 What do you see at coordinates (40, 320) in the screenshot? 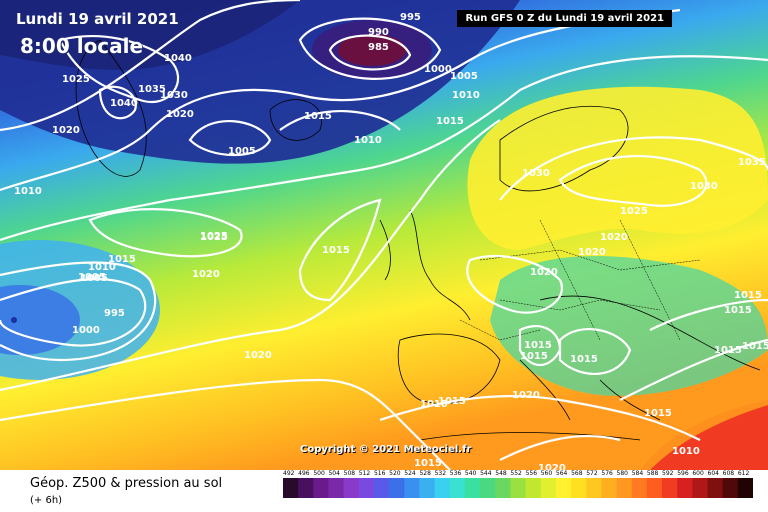
I see `west-low-core` at bounding box center [40, 320].